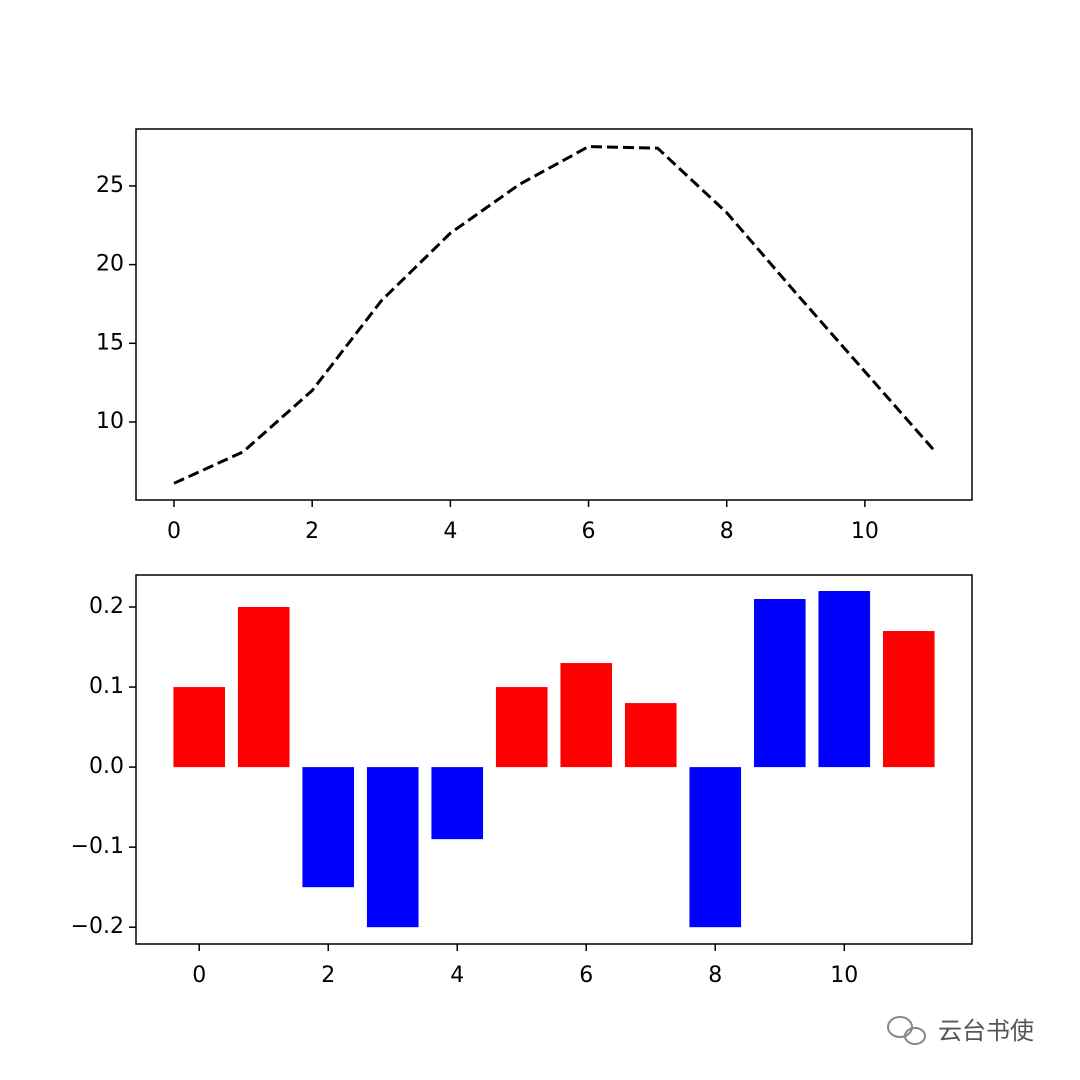  Describe the element at coordinates (986, 1031) in the screenshot. I see `watermark: 云台书使` at that location.